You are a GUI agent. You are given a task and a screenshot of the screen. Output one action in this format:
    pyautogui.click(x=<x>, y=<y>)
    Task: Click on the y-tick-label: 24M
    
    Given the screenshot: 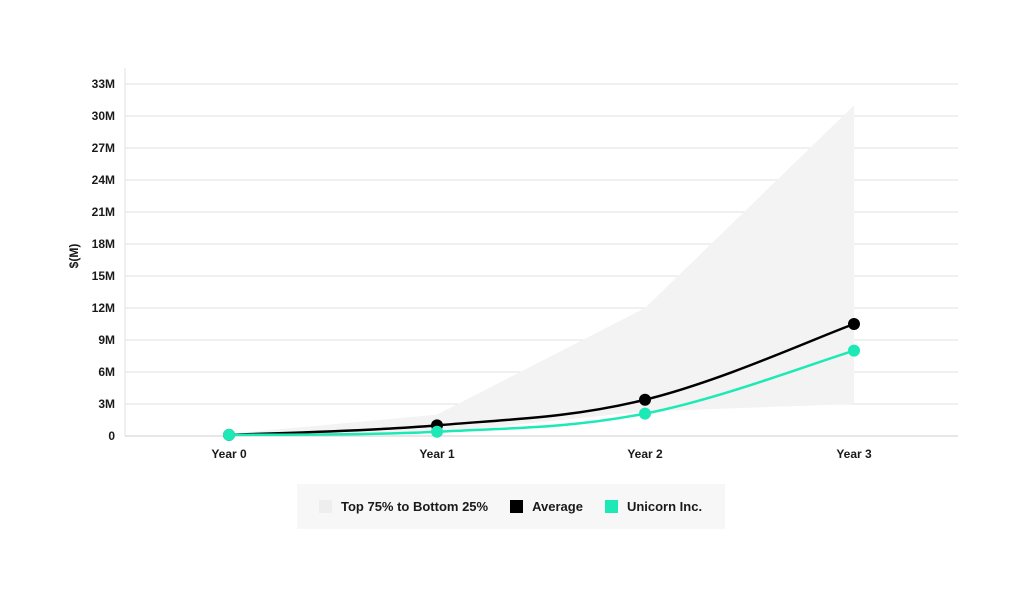 What is the action you would take?
    pyautogui.click(x=103, y=180)
    